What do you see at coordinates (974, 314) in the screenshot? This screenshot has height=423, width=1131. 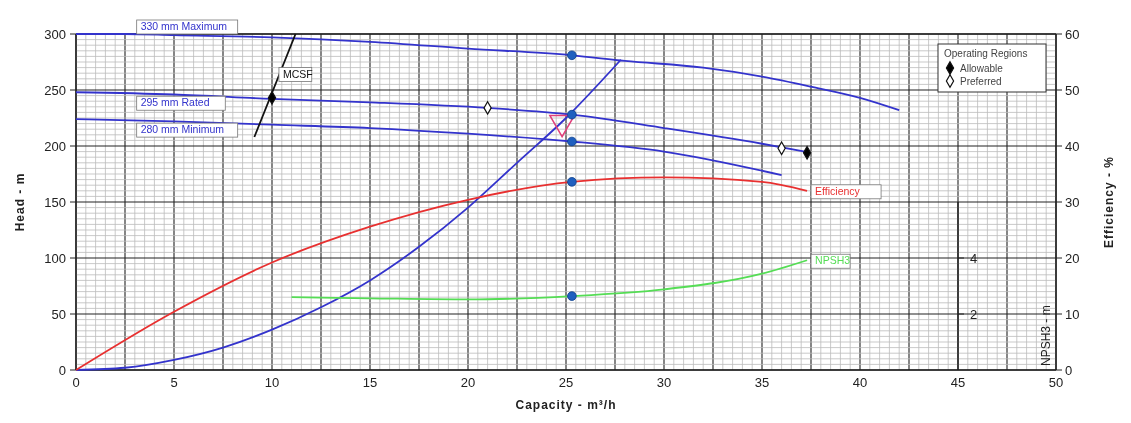 I see `y3-tick-label: 2` at bounding box center [974, 314].